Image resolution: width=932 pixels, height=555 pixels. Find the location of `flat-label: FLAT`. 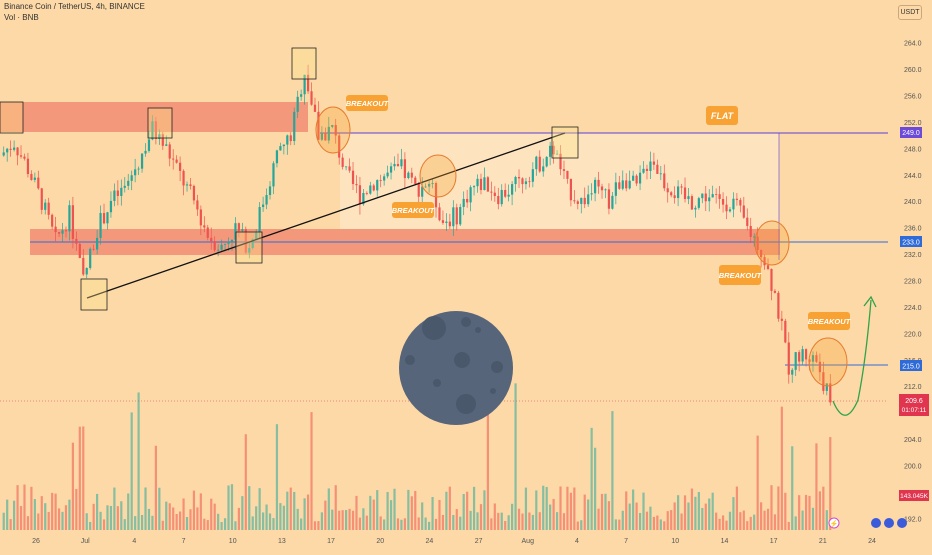

flat-label: FLAT is located at coordinates (722, 115).